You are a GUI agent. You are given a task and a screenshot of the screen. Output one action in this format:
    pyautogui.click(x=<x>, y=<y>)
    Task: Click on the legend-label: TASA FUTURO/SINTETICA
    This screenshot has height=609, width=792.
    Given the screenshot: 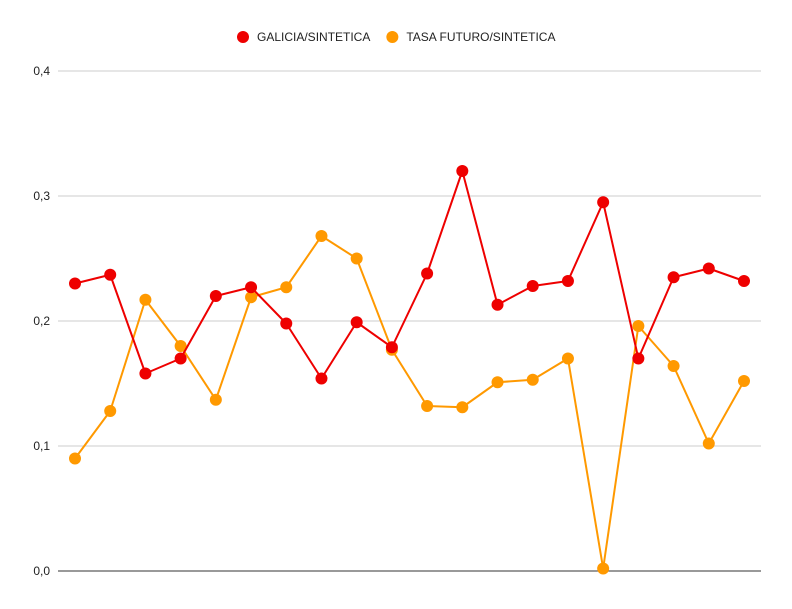 What is the action you would take?
    pyautogui.click(x=480, y=37)
    